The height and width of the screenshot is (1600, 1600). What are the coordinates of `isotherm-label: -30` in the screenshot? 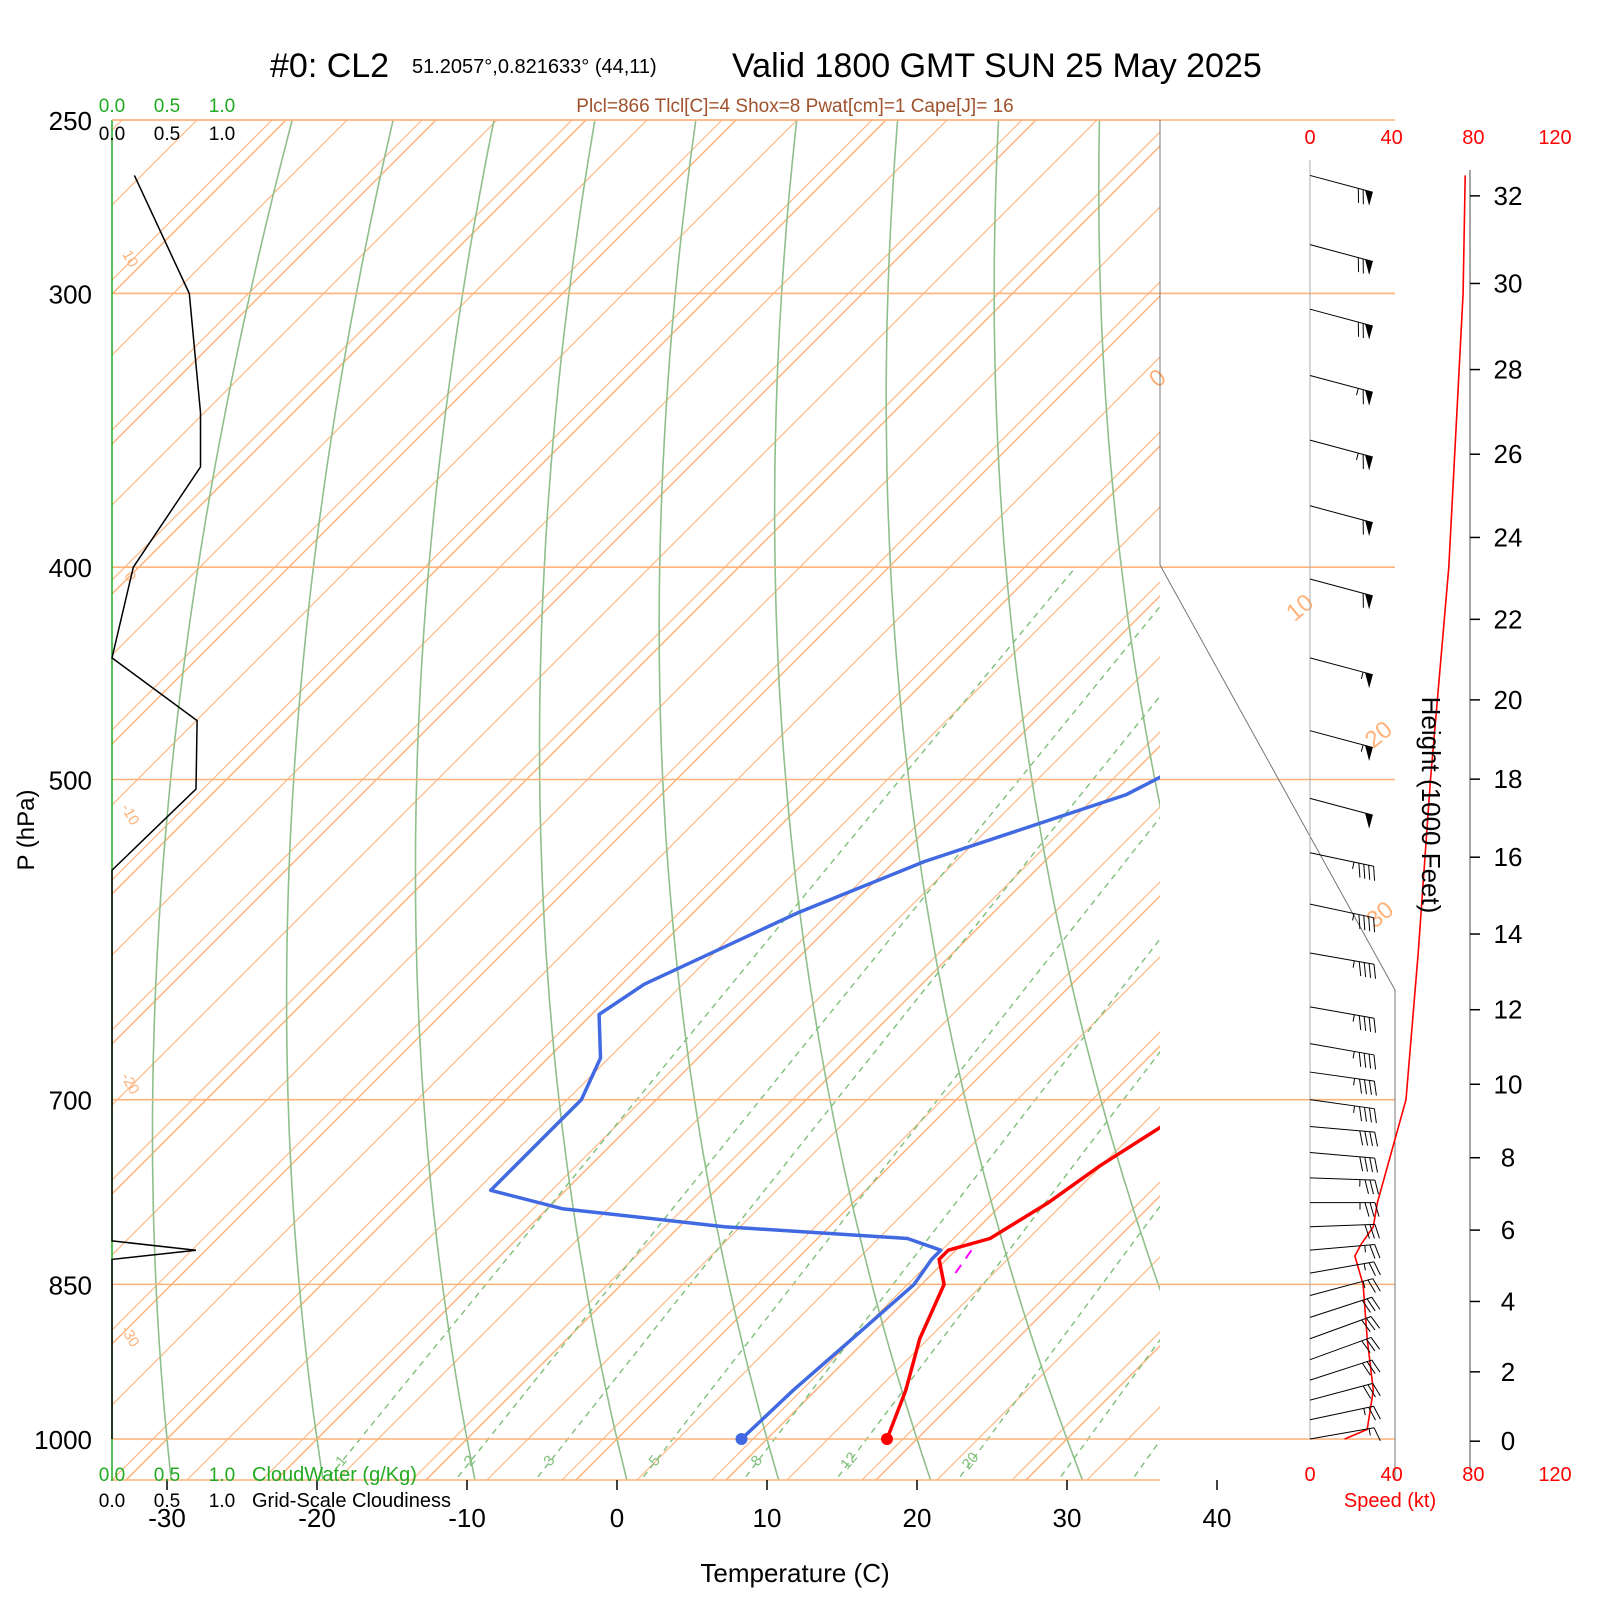 It's located at (130, 1336).